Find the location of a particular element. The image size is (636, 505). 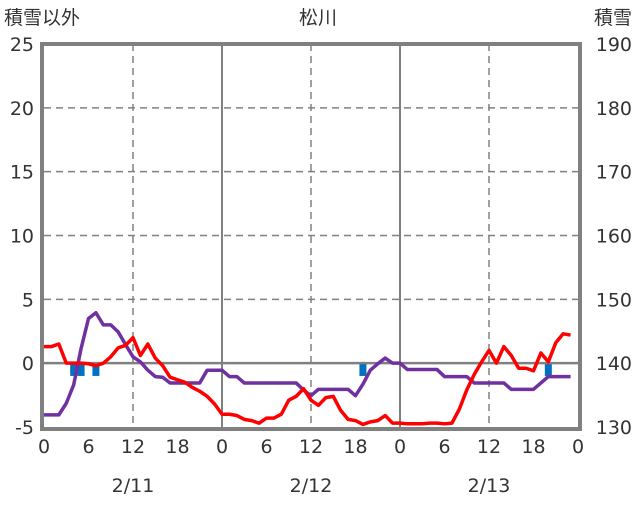

left-axis-label: 積雪以外 is located at coordinates (42, 18).